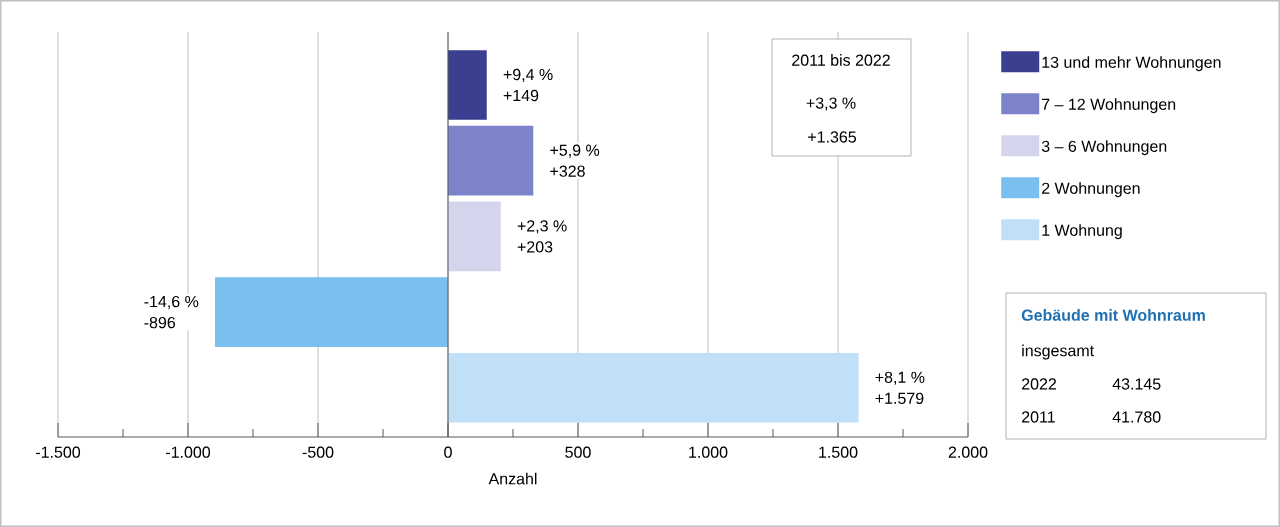  What do you see at coordinates (542, 227) in the screenshot?
I see `annotation: +2,3 %` at bounding box center [542, 227].